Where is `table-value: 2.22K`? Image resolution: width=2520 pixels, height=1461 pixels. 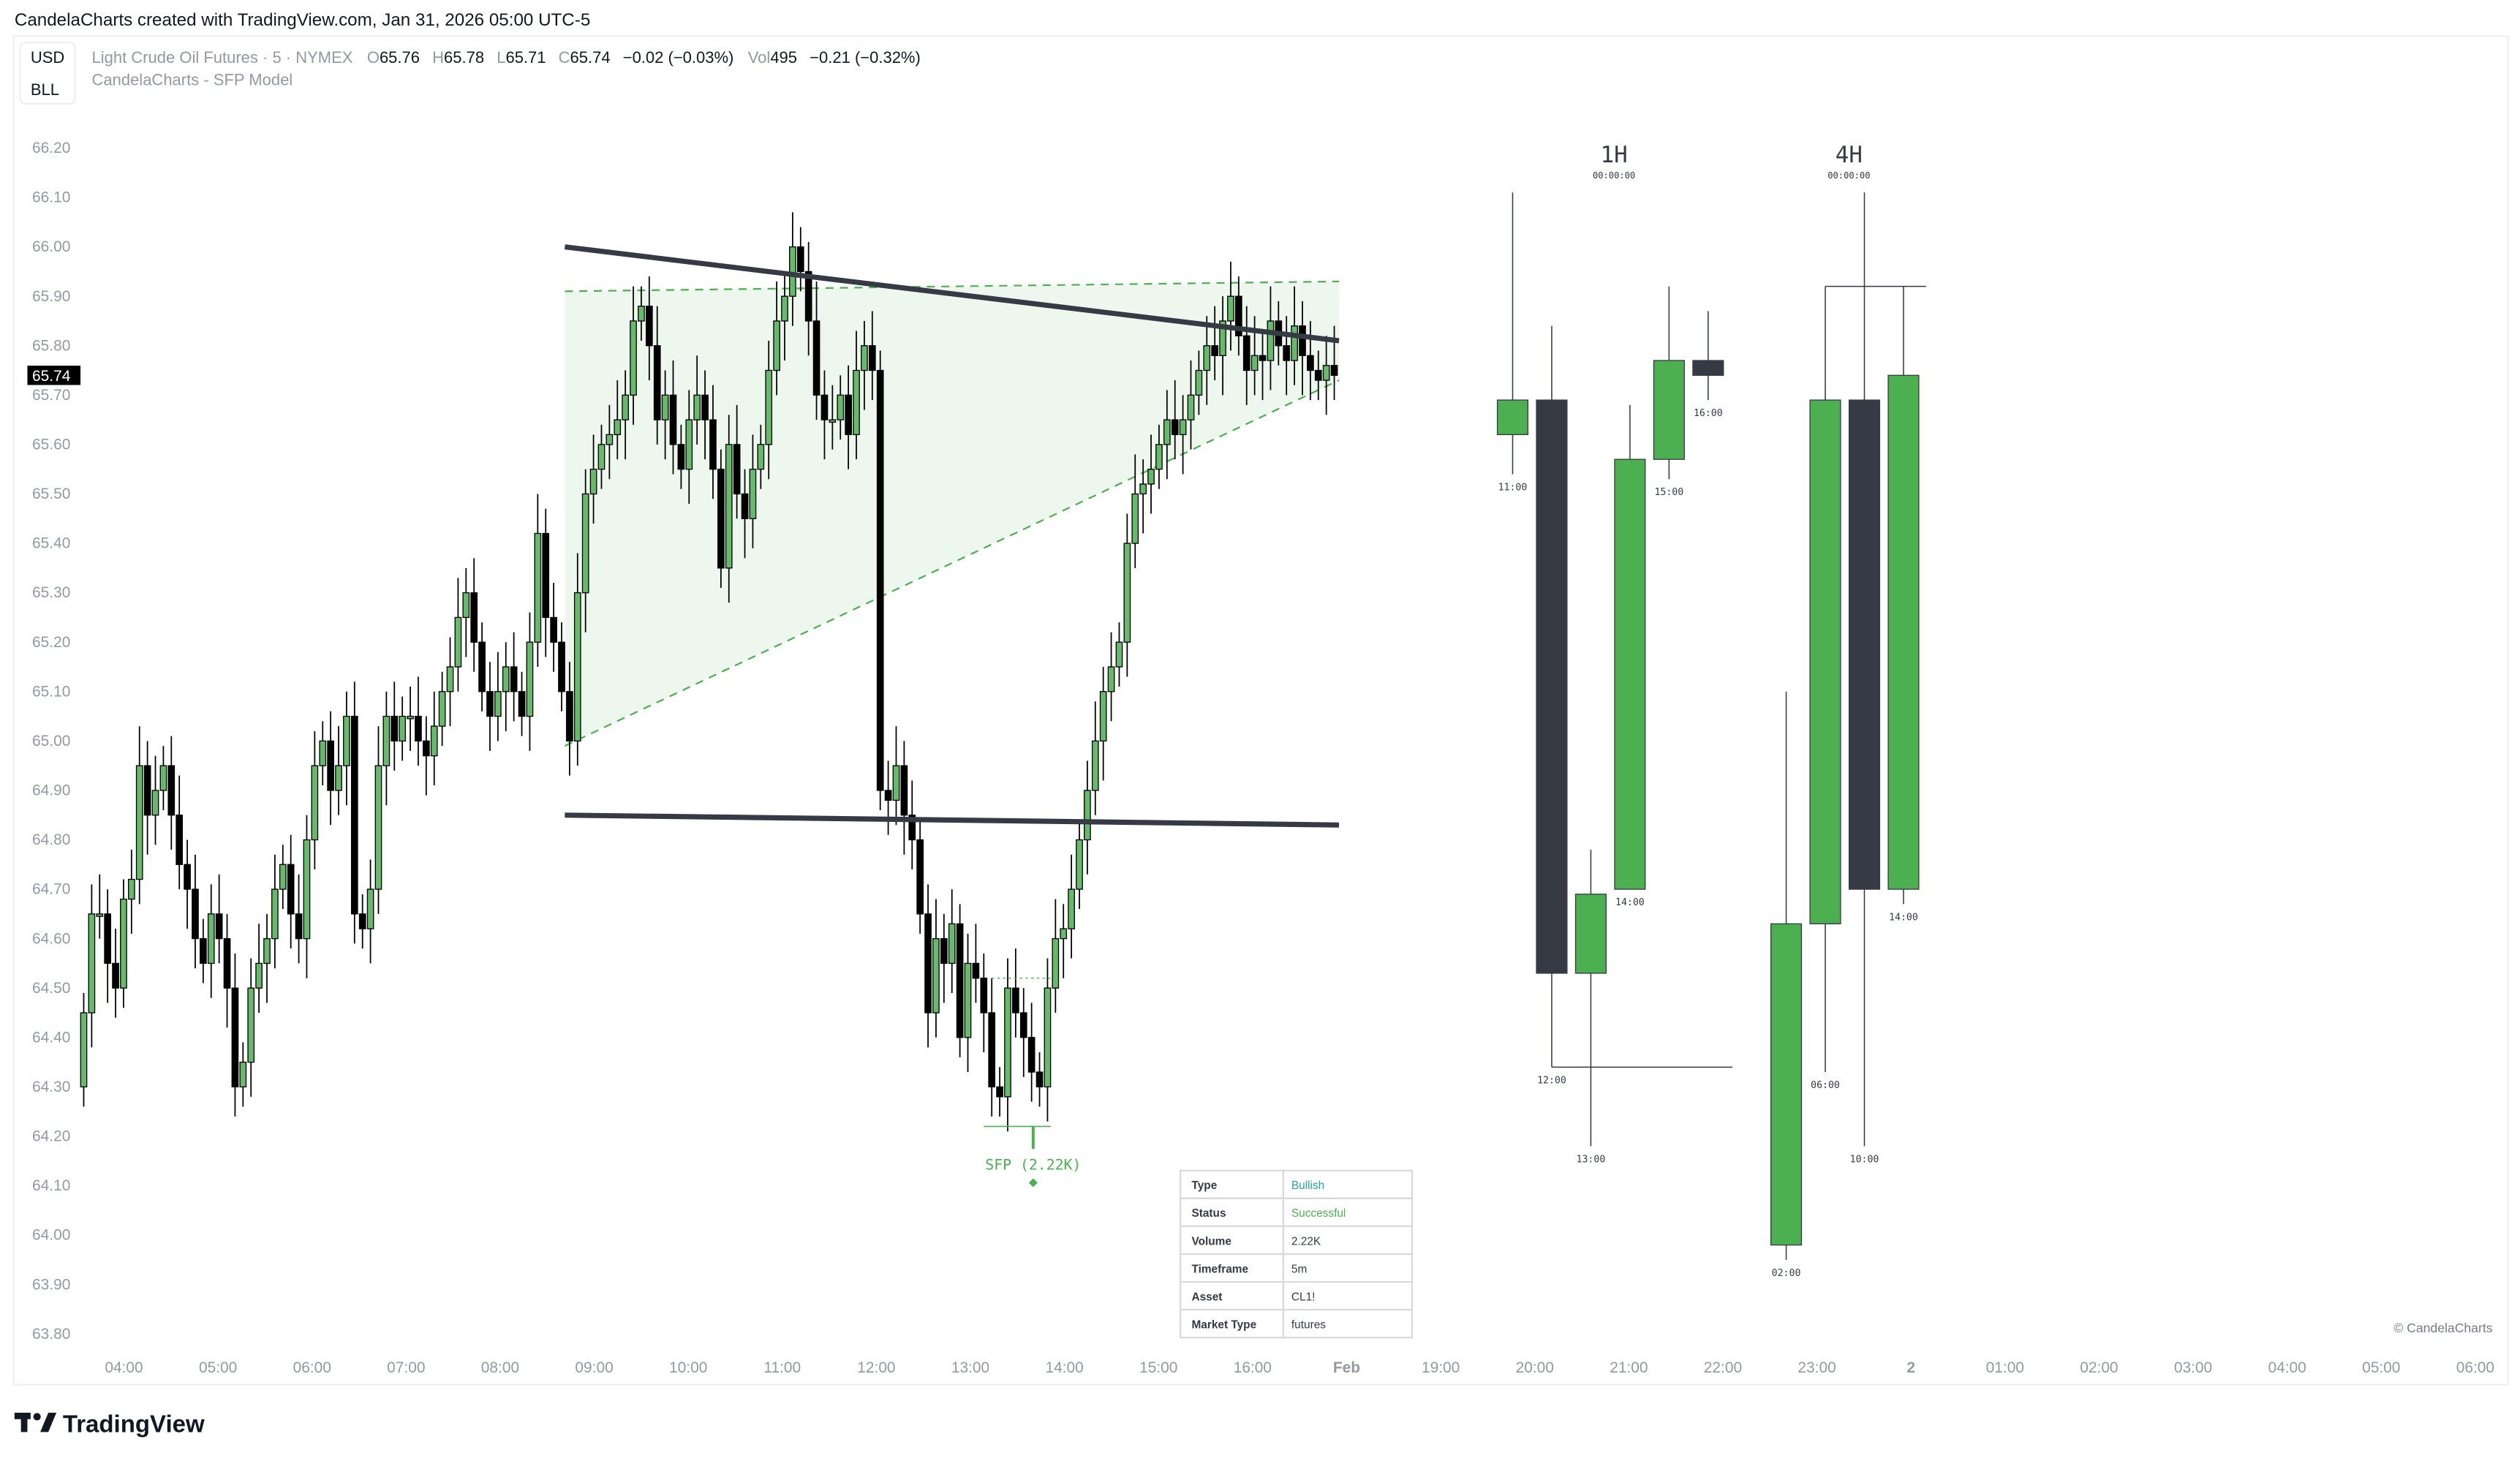
table-value: 2.22K is located at coordinates (1306, 1241).